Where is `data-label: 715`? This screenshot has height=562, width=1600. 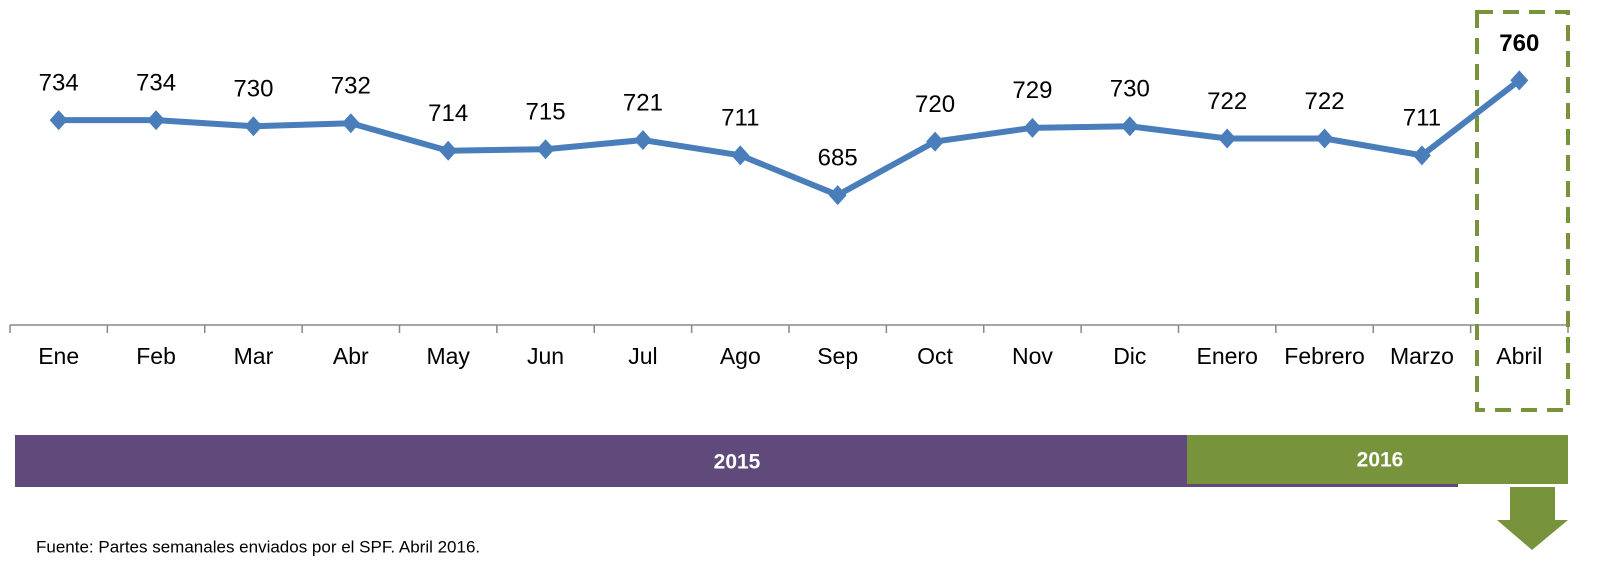
data-label: 715 is located at coordinates (546, 112).